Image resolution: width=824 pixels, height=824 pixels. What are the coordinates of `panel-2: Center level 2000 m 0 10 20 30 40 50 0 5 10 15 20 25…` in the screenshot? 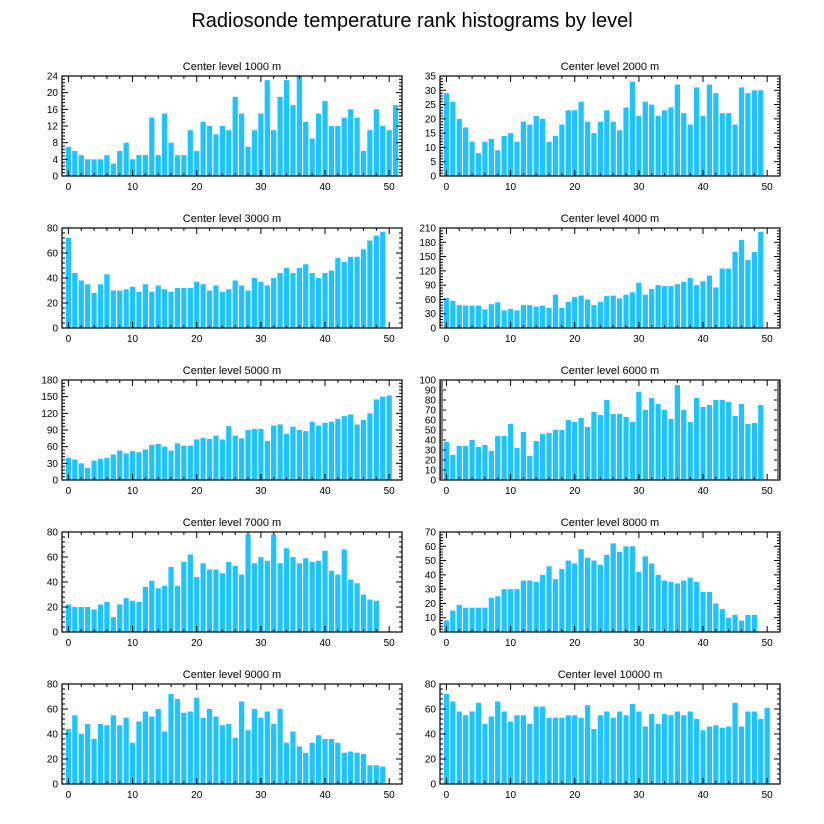 It's located at (603, 127).